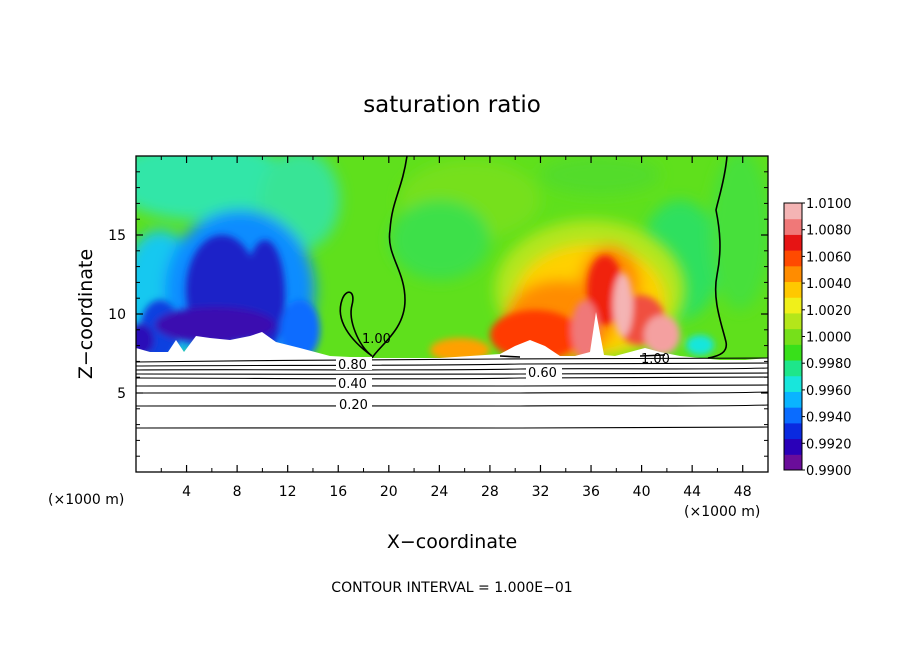  What do you see at coordinates (338, 492) in the screenshot?
I see `x-tick-label: 16` at bounding box center [338, 492].